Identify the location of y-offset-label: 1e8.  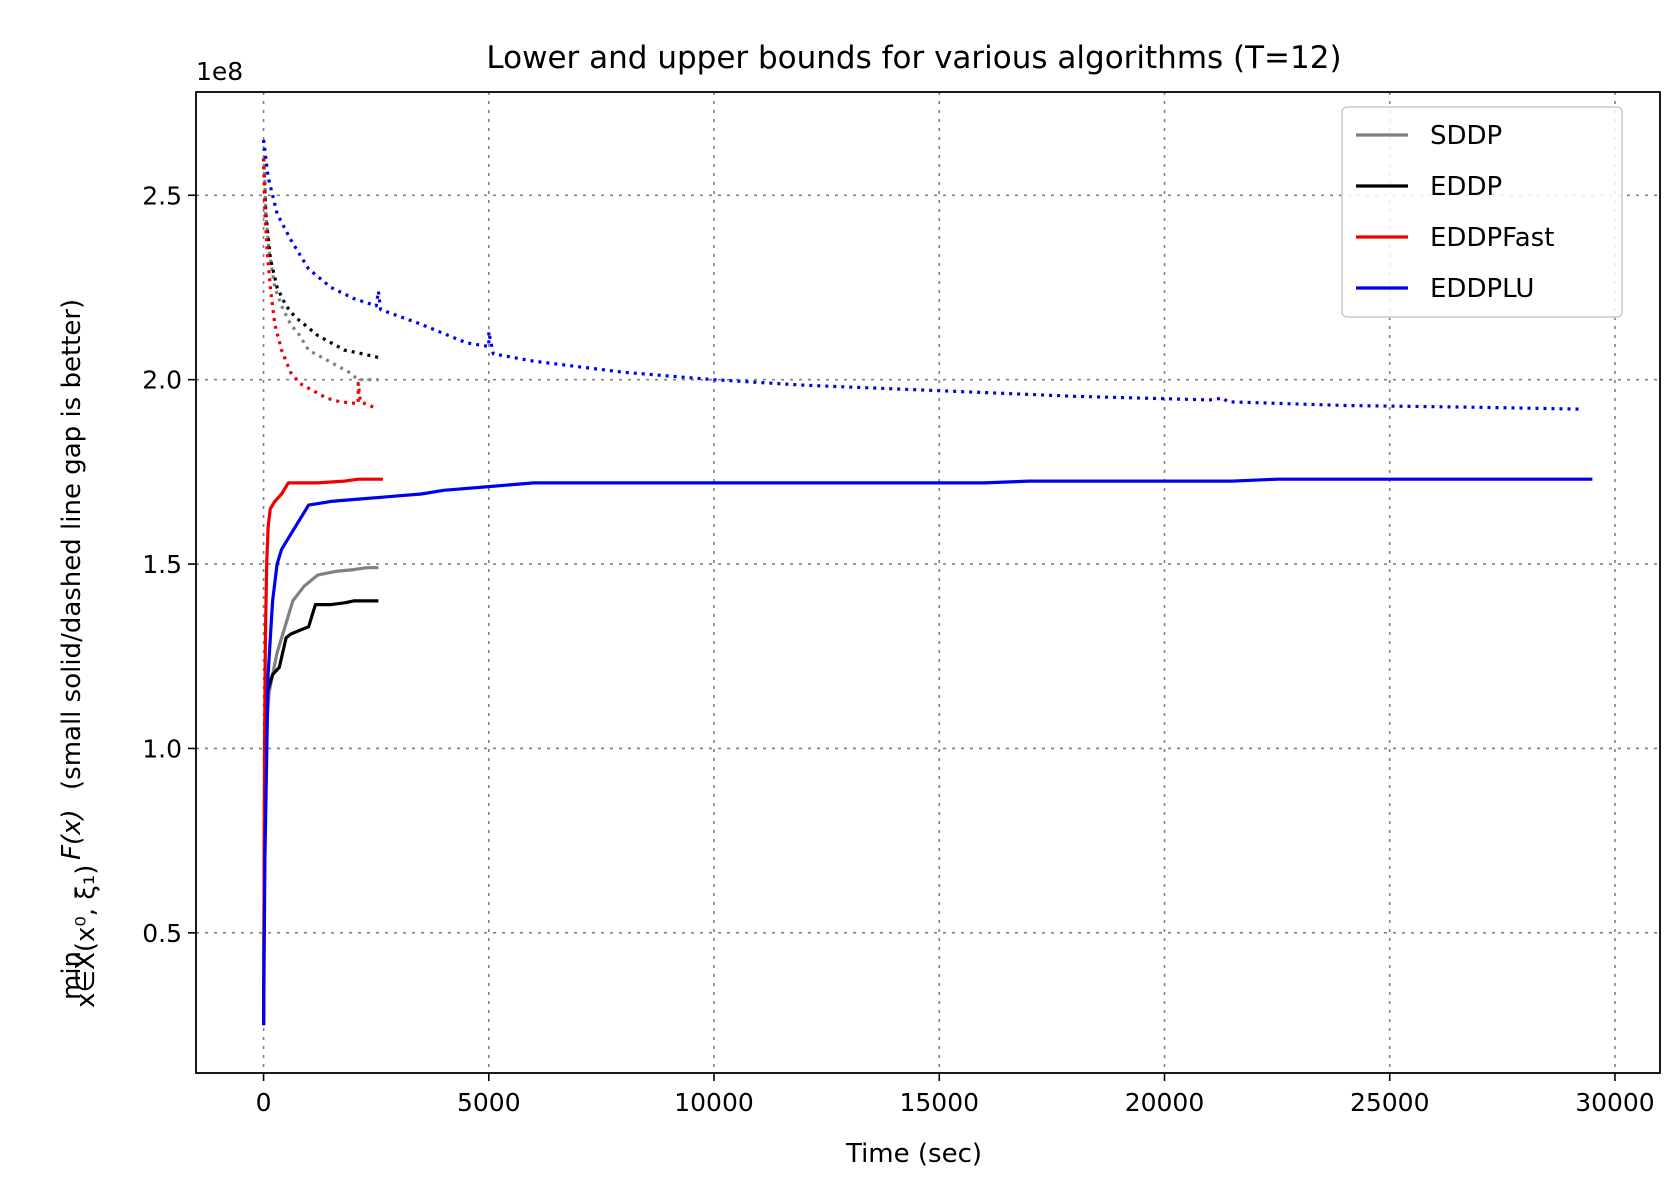
(219, 71).